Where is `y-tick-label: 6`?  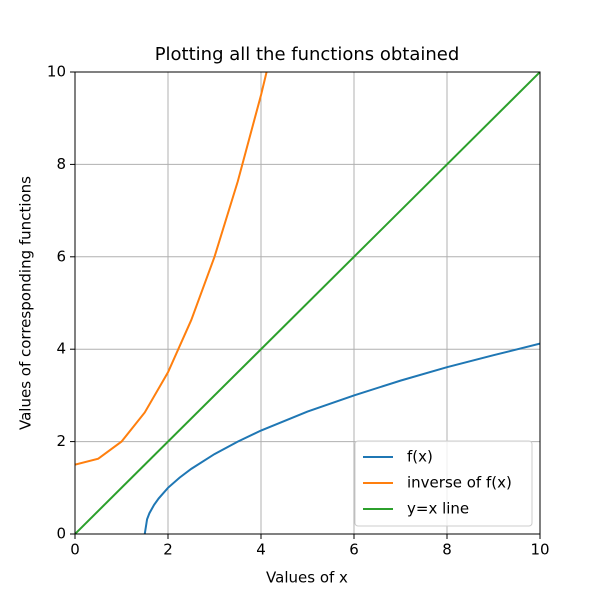
y-tick-label: 6 is located at coordinates (61, 256).